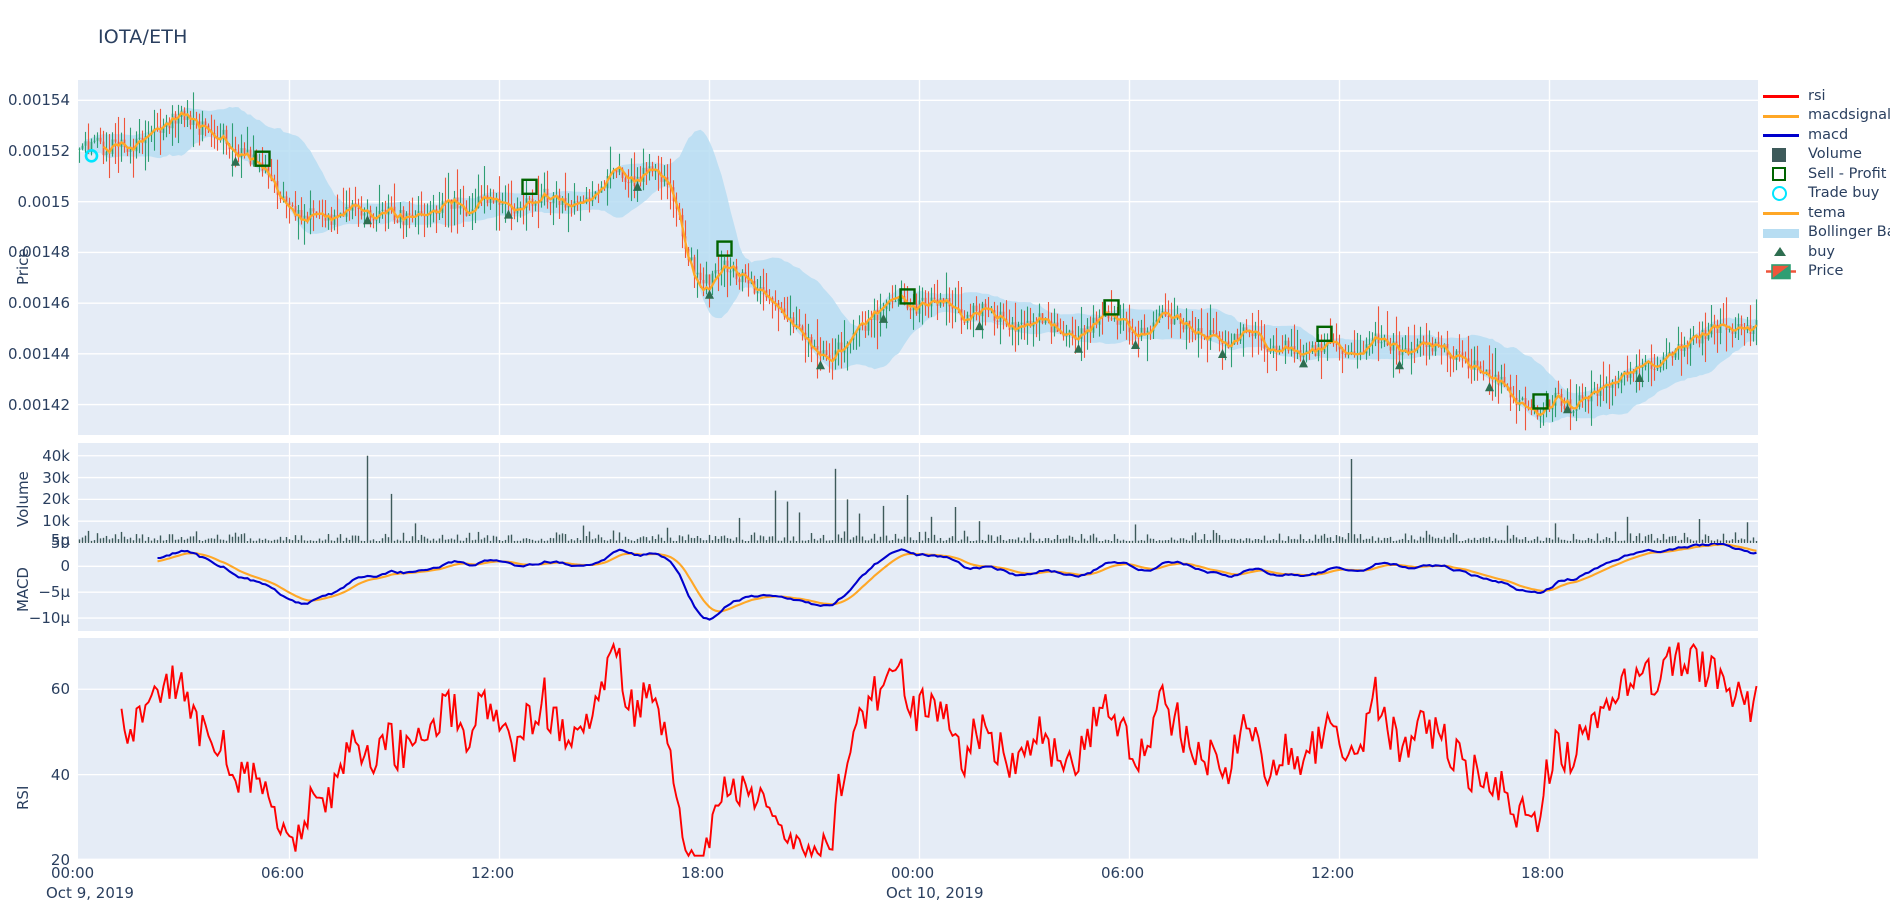  What do you see at coordinates (54, 592) in the screenshot?
I see `macd-y-tick: −5µ` at bounding box center [54, 592].